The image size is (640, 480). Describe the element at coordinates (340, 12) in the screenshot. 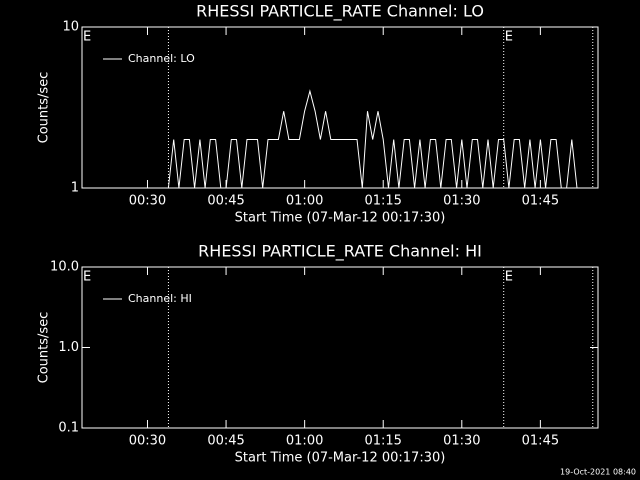

I see `chart-title: RHESSI PARTICLE_RATE Channel: LO` at that location.